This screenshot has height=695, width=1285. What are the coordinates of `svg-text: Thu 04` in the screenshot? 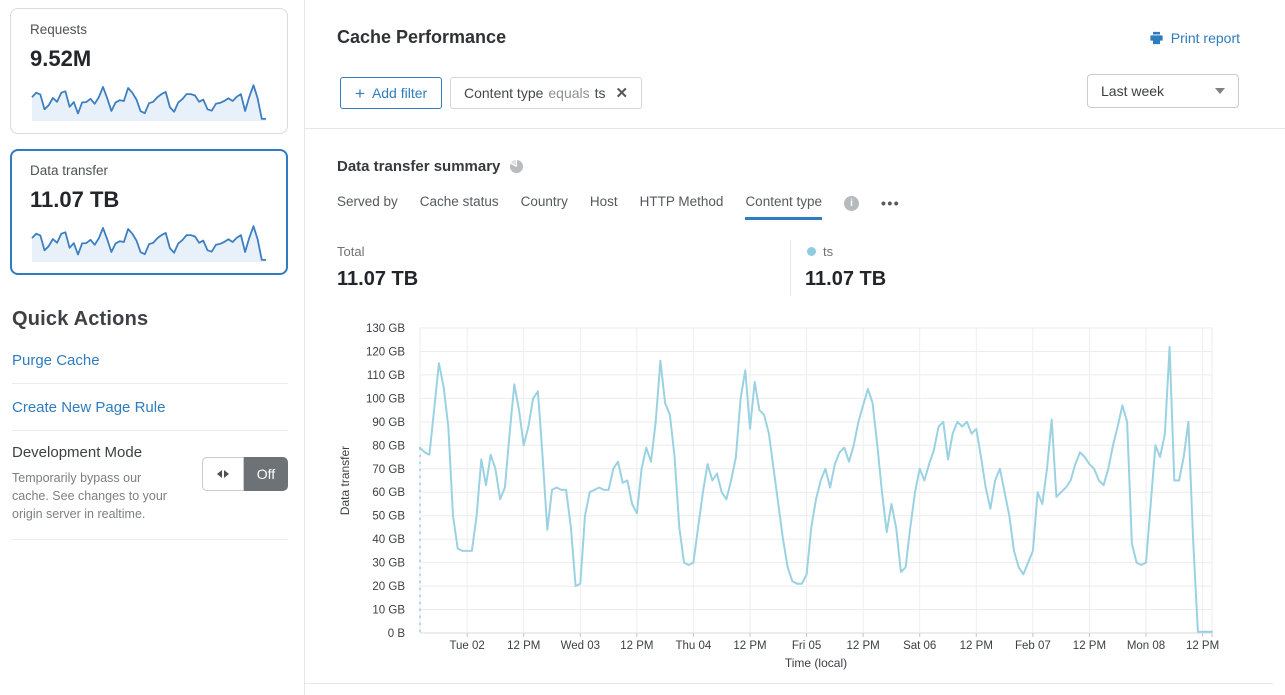 It's located at (694, 646).